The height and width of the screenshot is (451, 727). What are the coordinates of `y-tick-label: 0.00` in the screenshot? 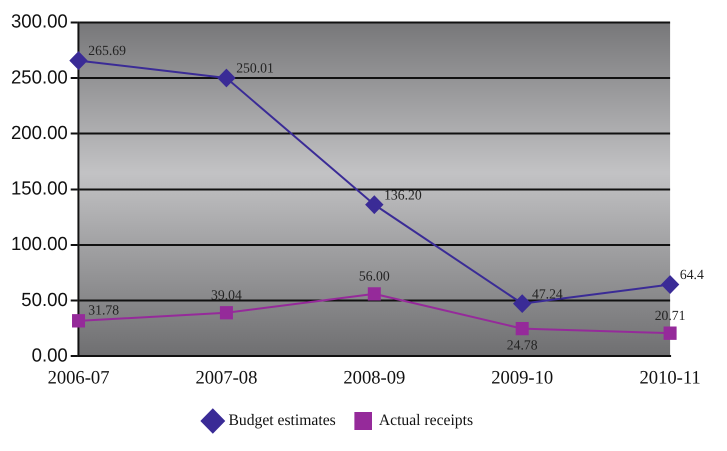 It's located at (50, 355).